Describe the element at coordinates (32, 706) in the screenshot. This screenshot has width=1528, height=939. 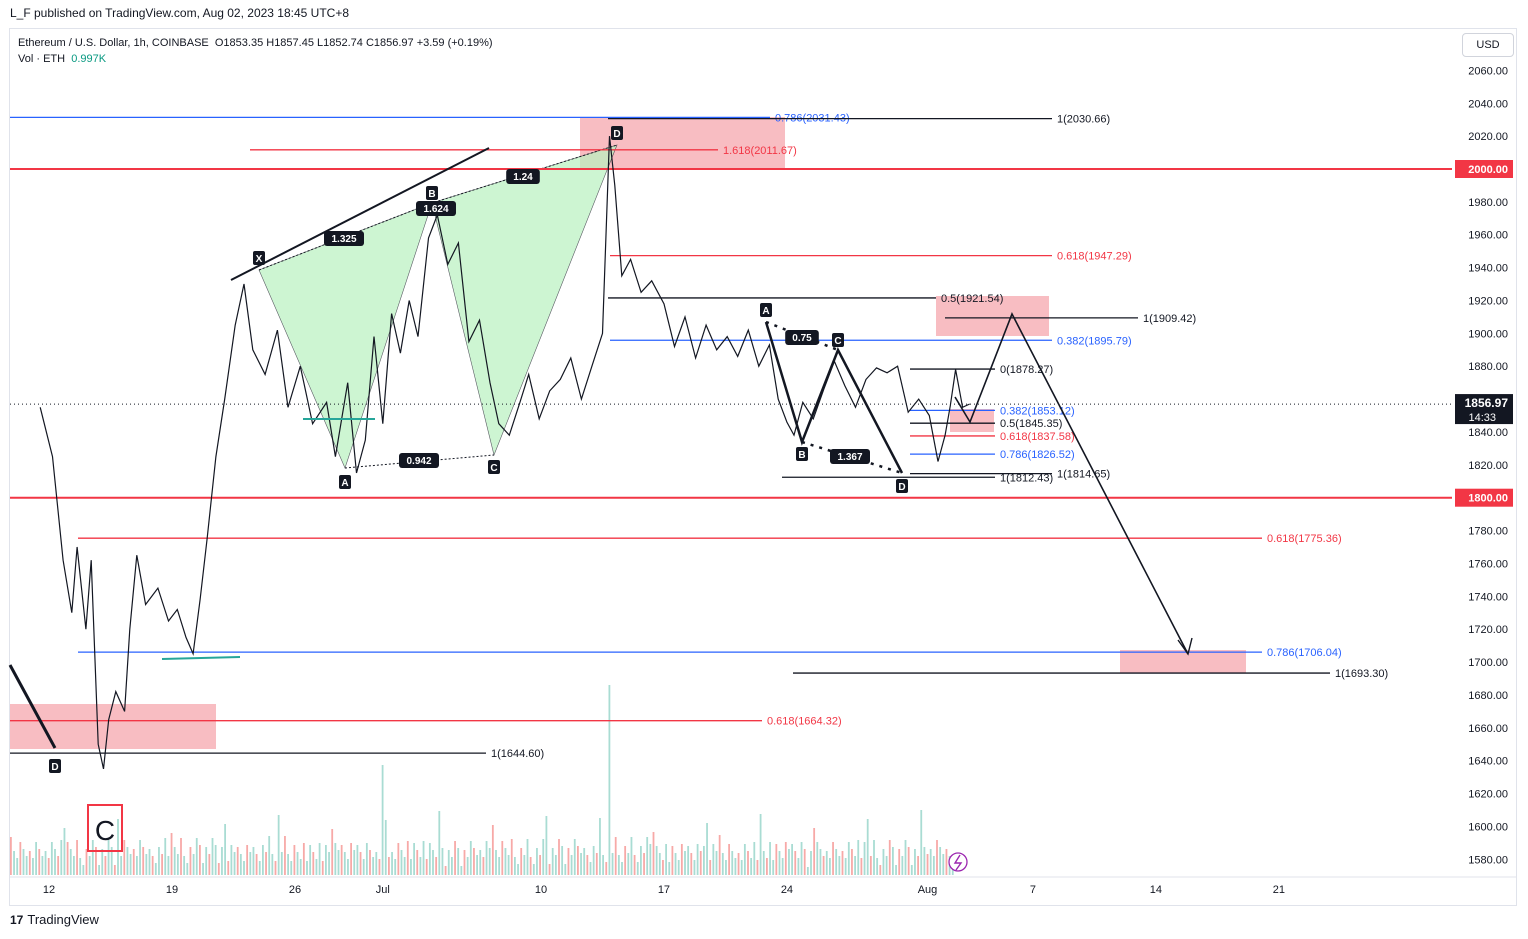
I see `trendline-old` at that location.